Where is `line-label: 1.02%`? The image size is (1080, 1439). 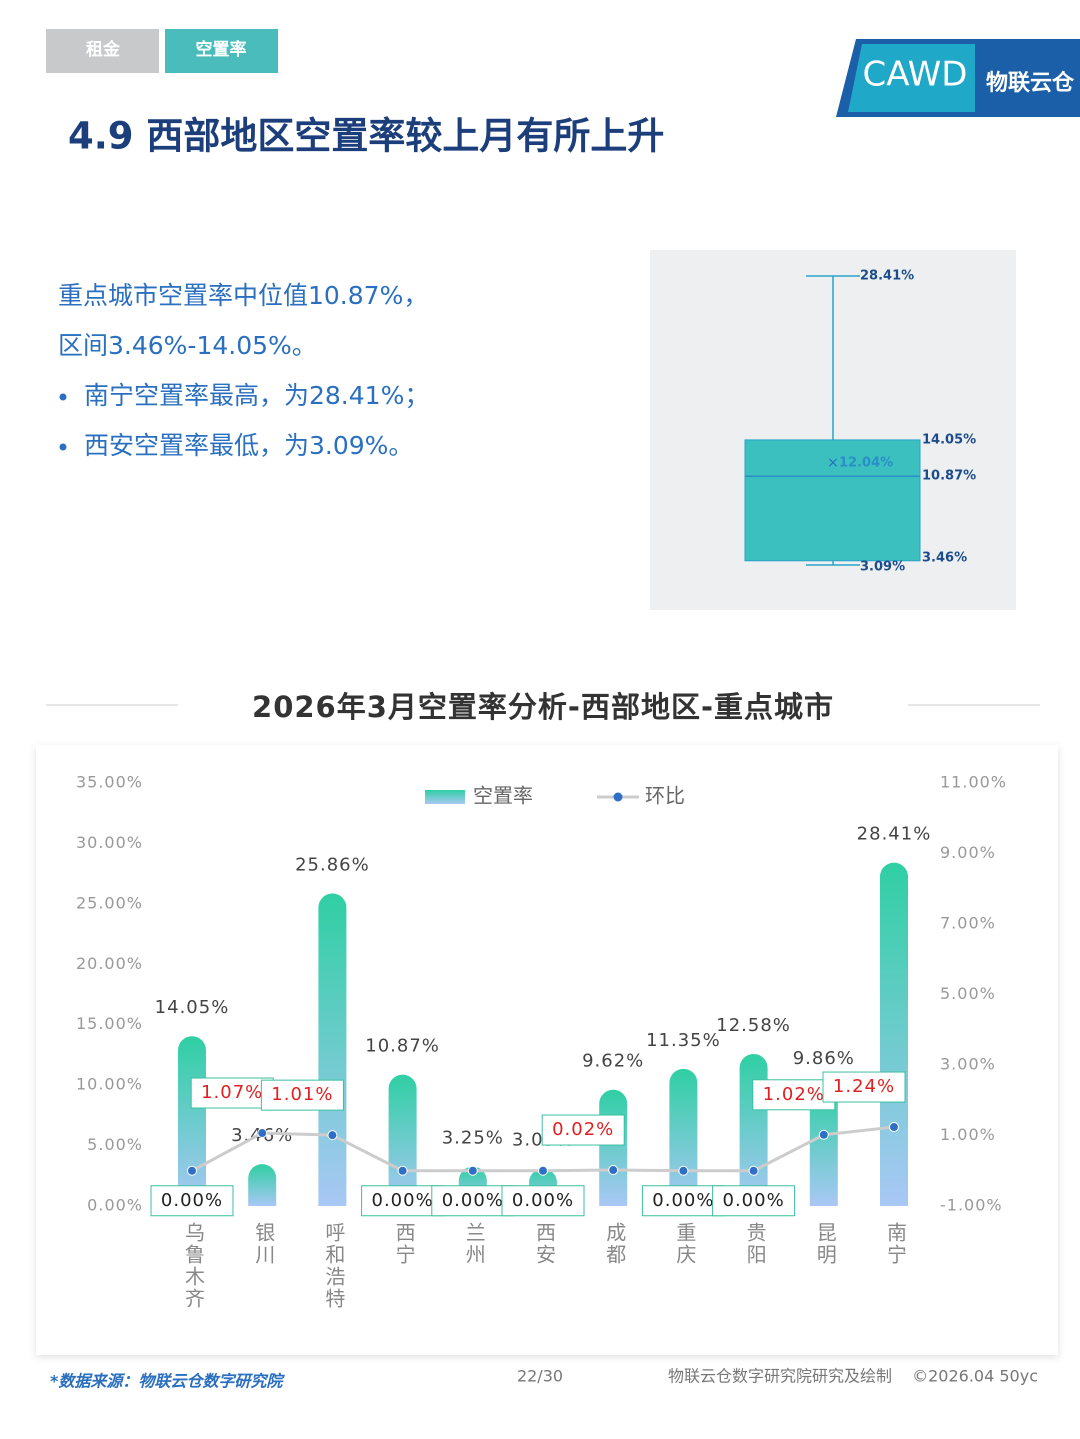
line-label: 1.02% is located at coordinates (794, 1094).